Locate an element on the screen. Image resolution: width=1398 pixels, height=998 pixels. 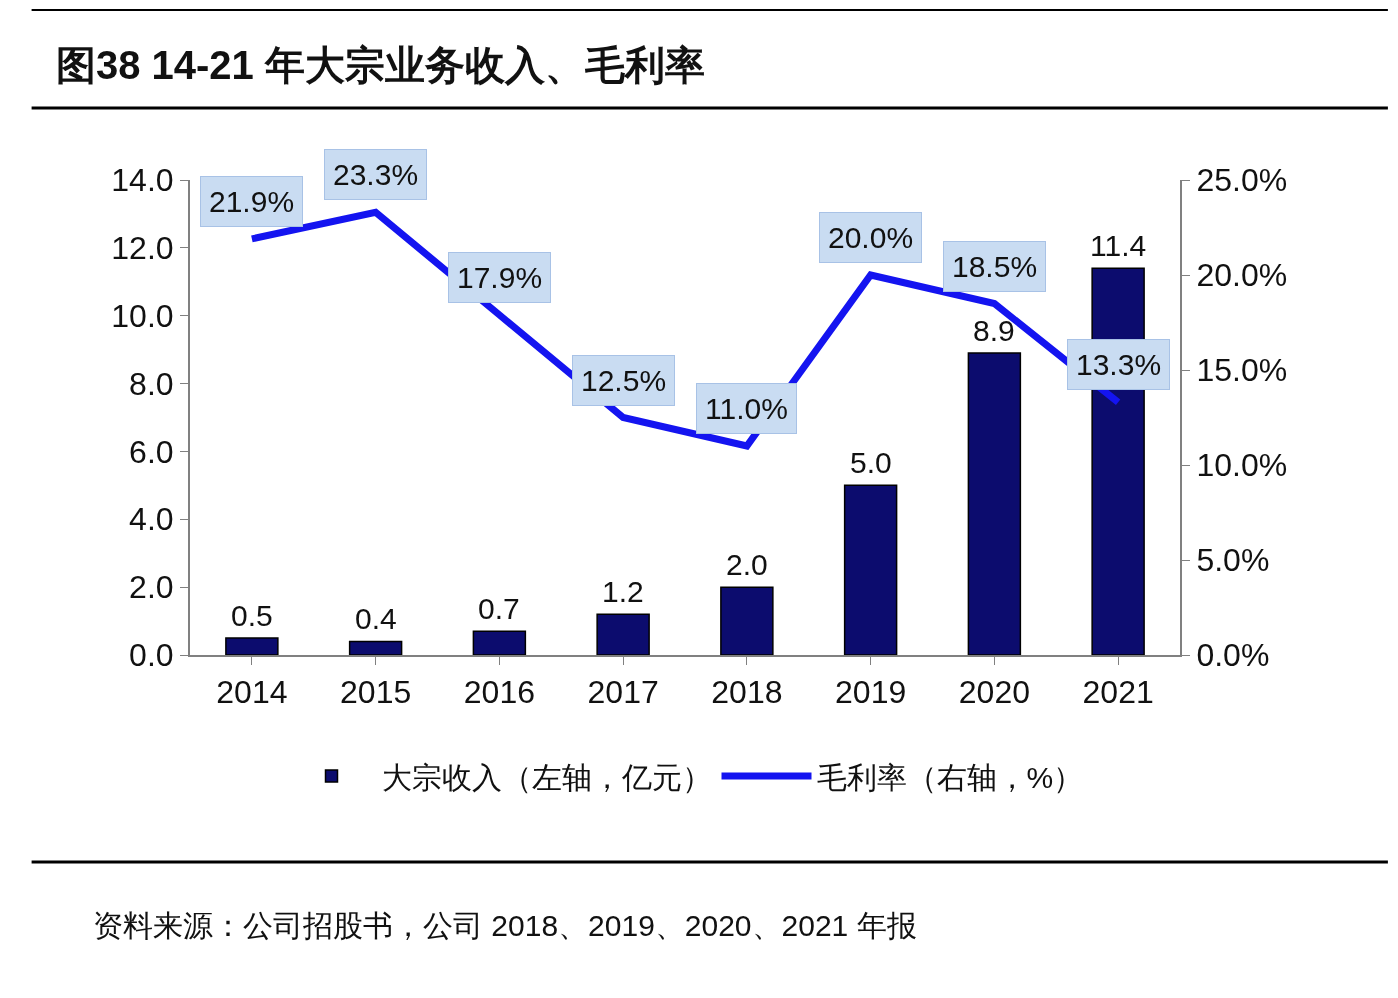
x-tick-label: 2021 is located at coordinates (1118, 692).